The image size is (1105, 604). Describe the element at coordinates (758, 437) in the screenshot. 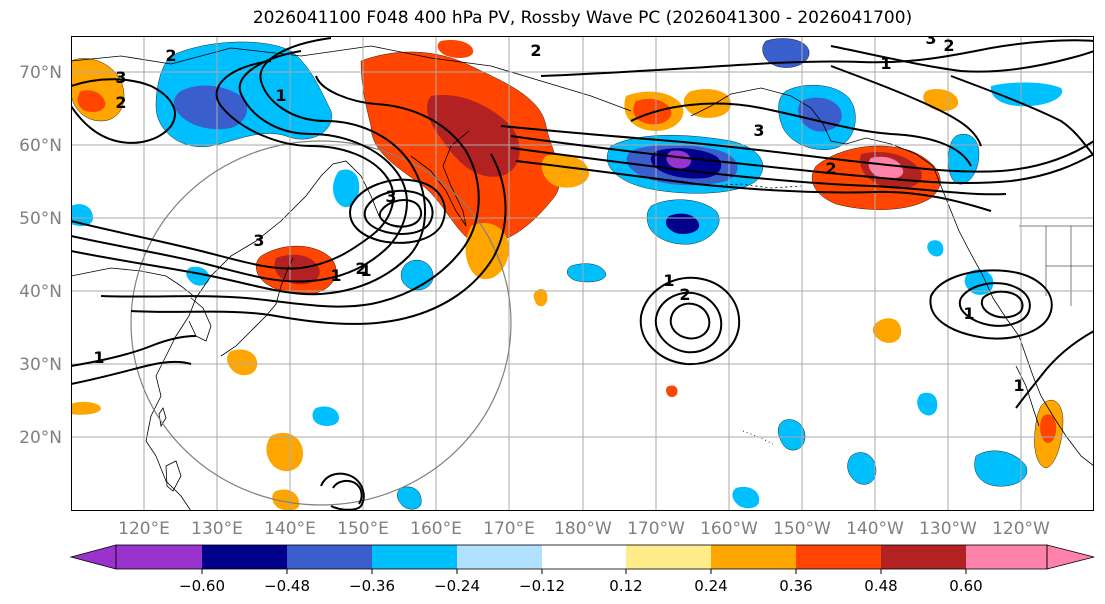

I see `coastline-hawaii` at that location.